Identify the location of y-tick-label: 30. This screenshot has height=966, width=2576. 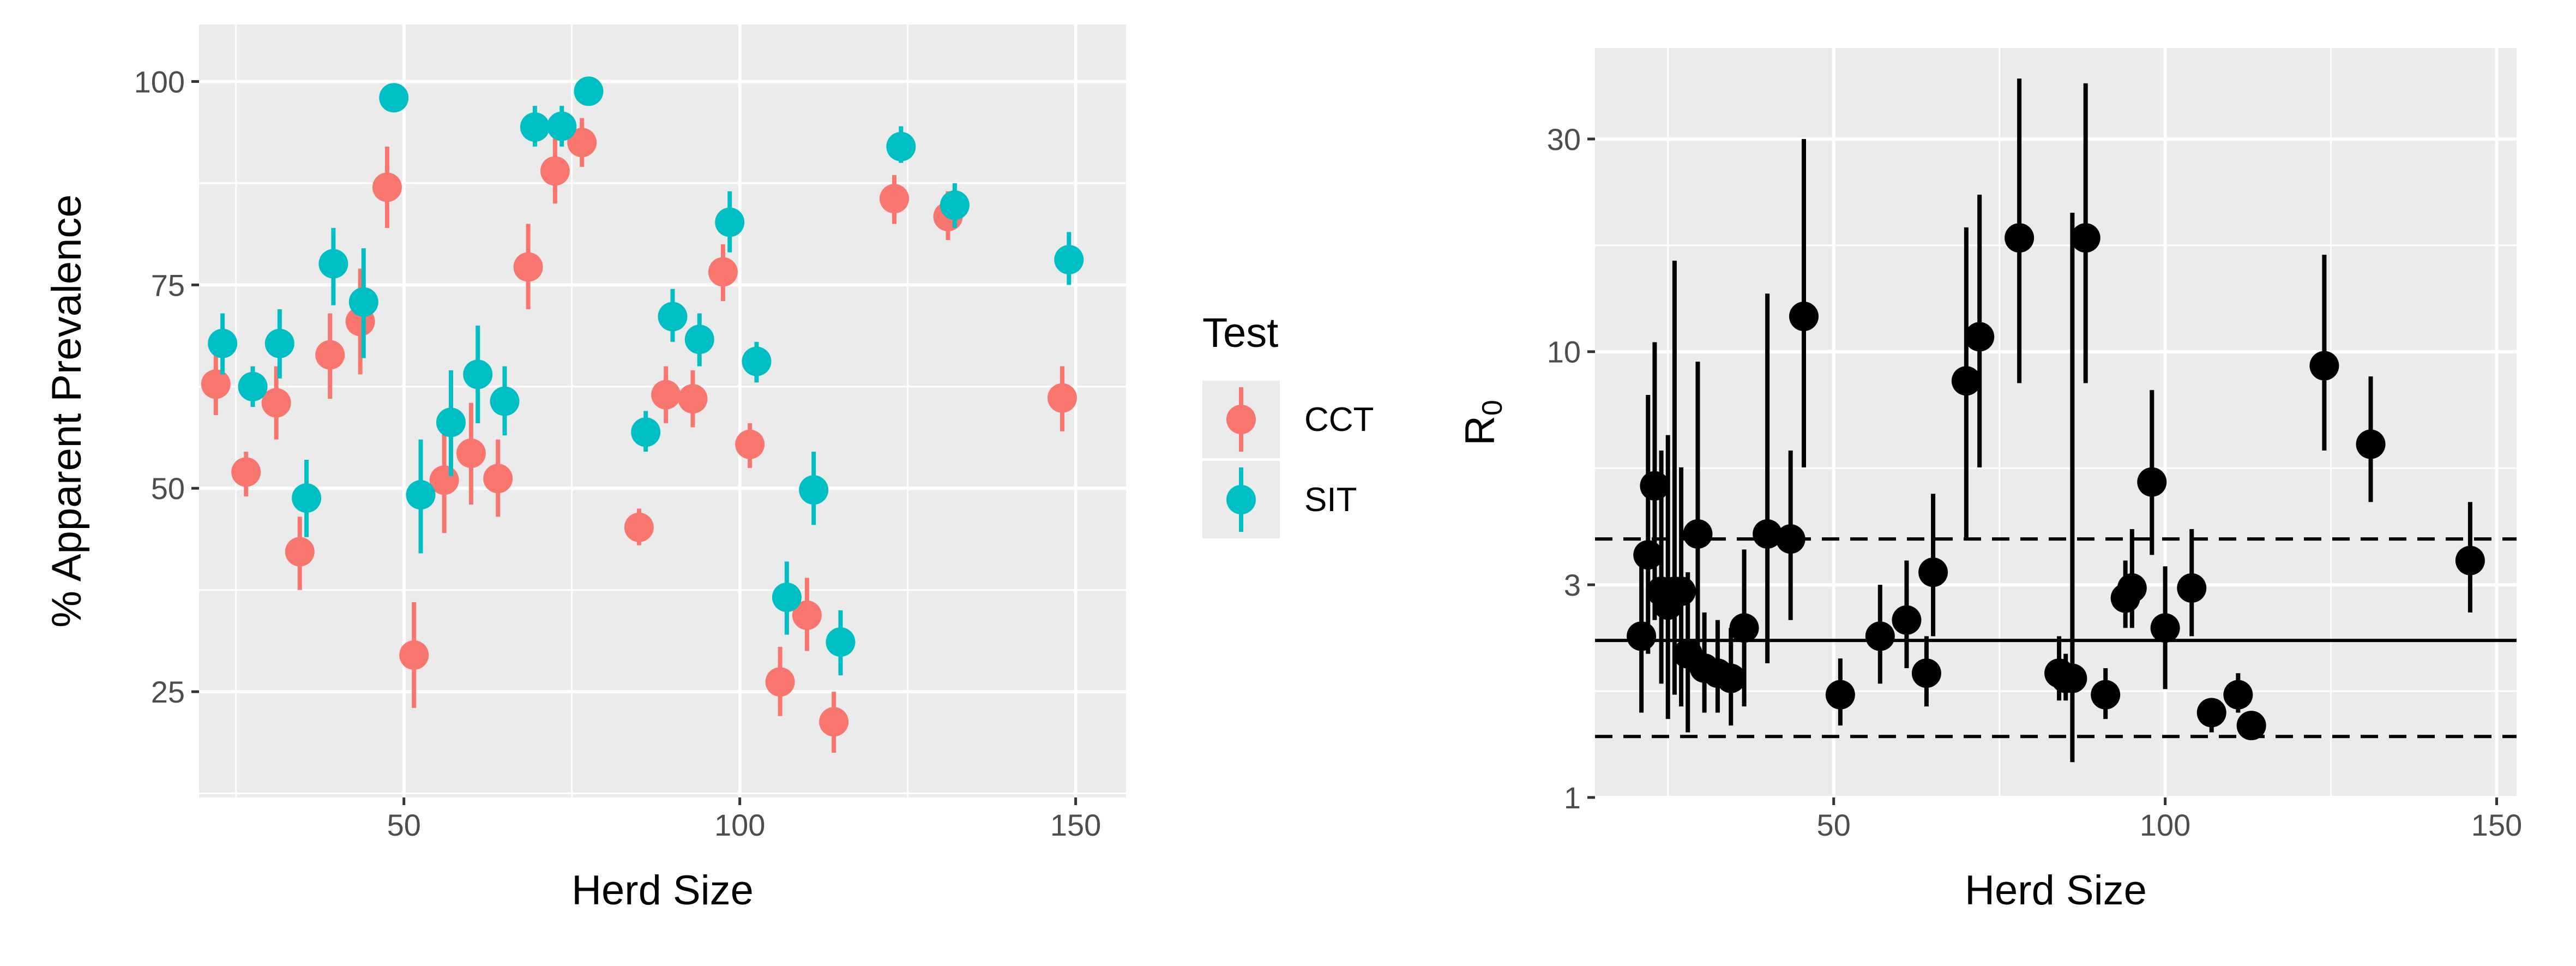
(1564, 139).